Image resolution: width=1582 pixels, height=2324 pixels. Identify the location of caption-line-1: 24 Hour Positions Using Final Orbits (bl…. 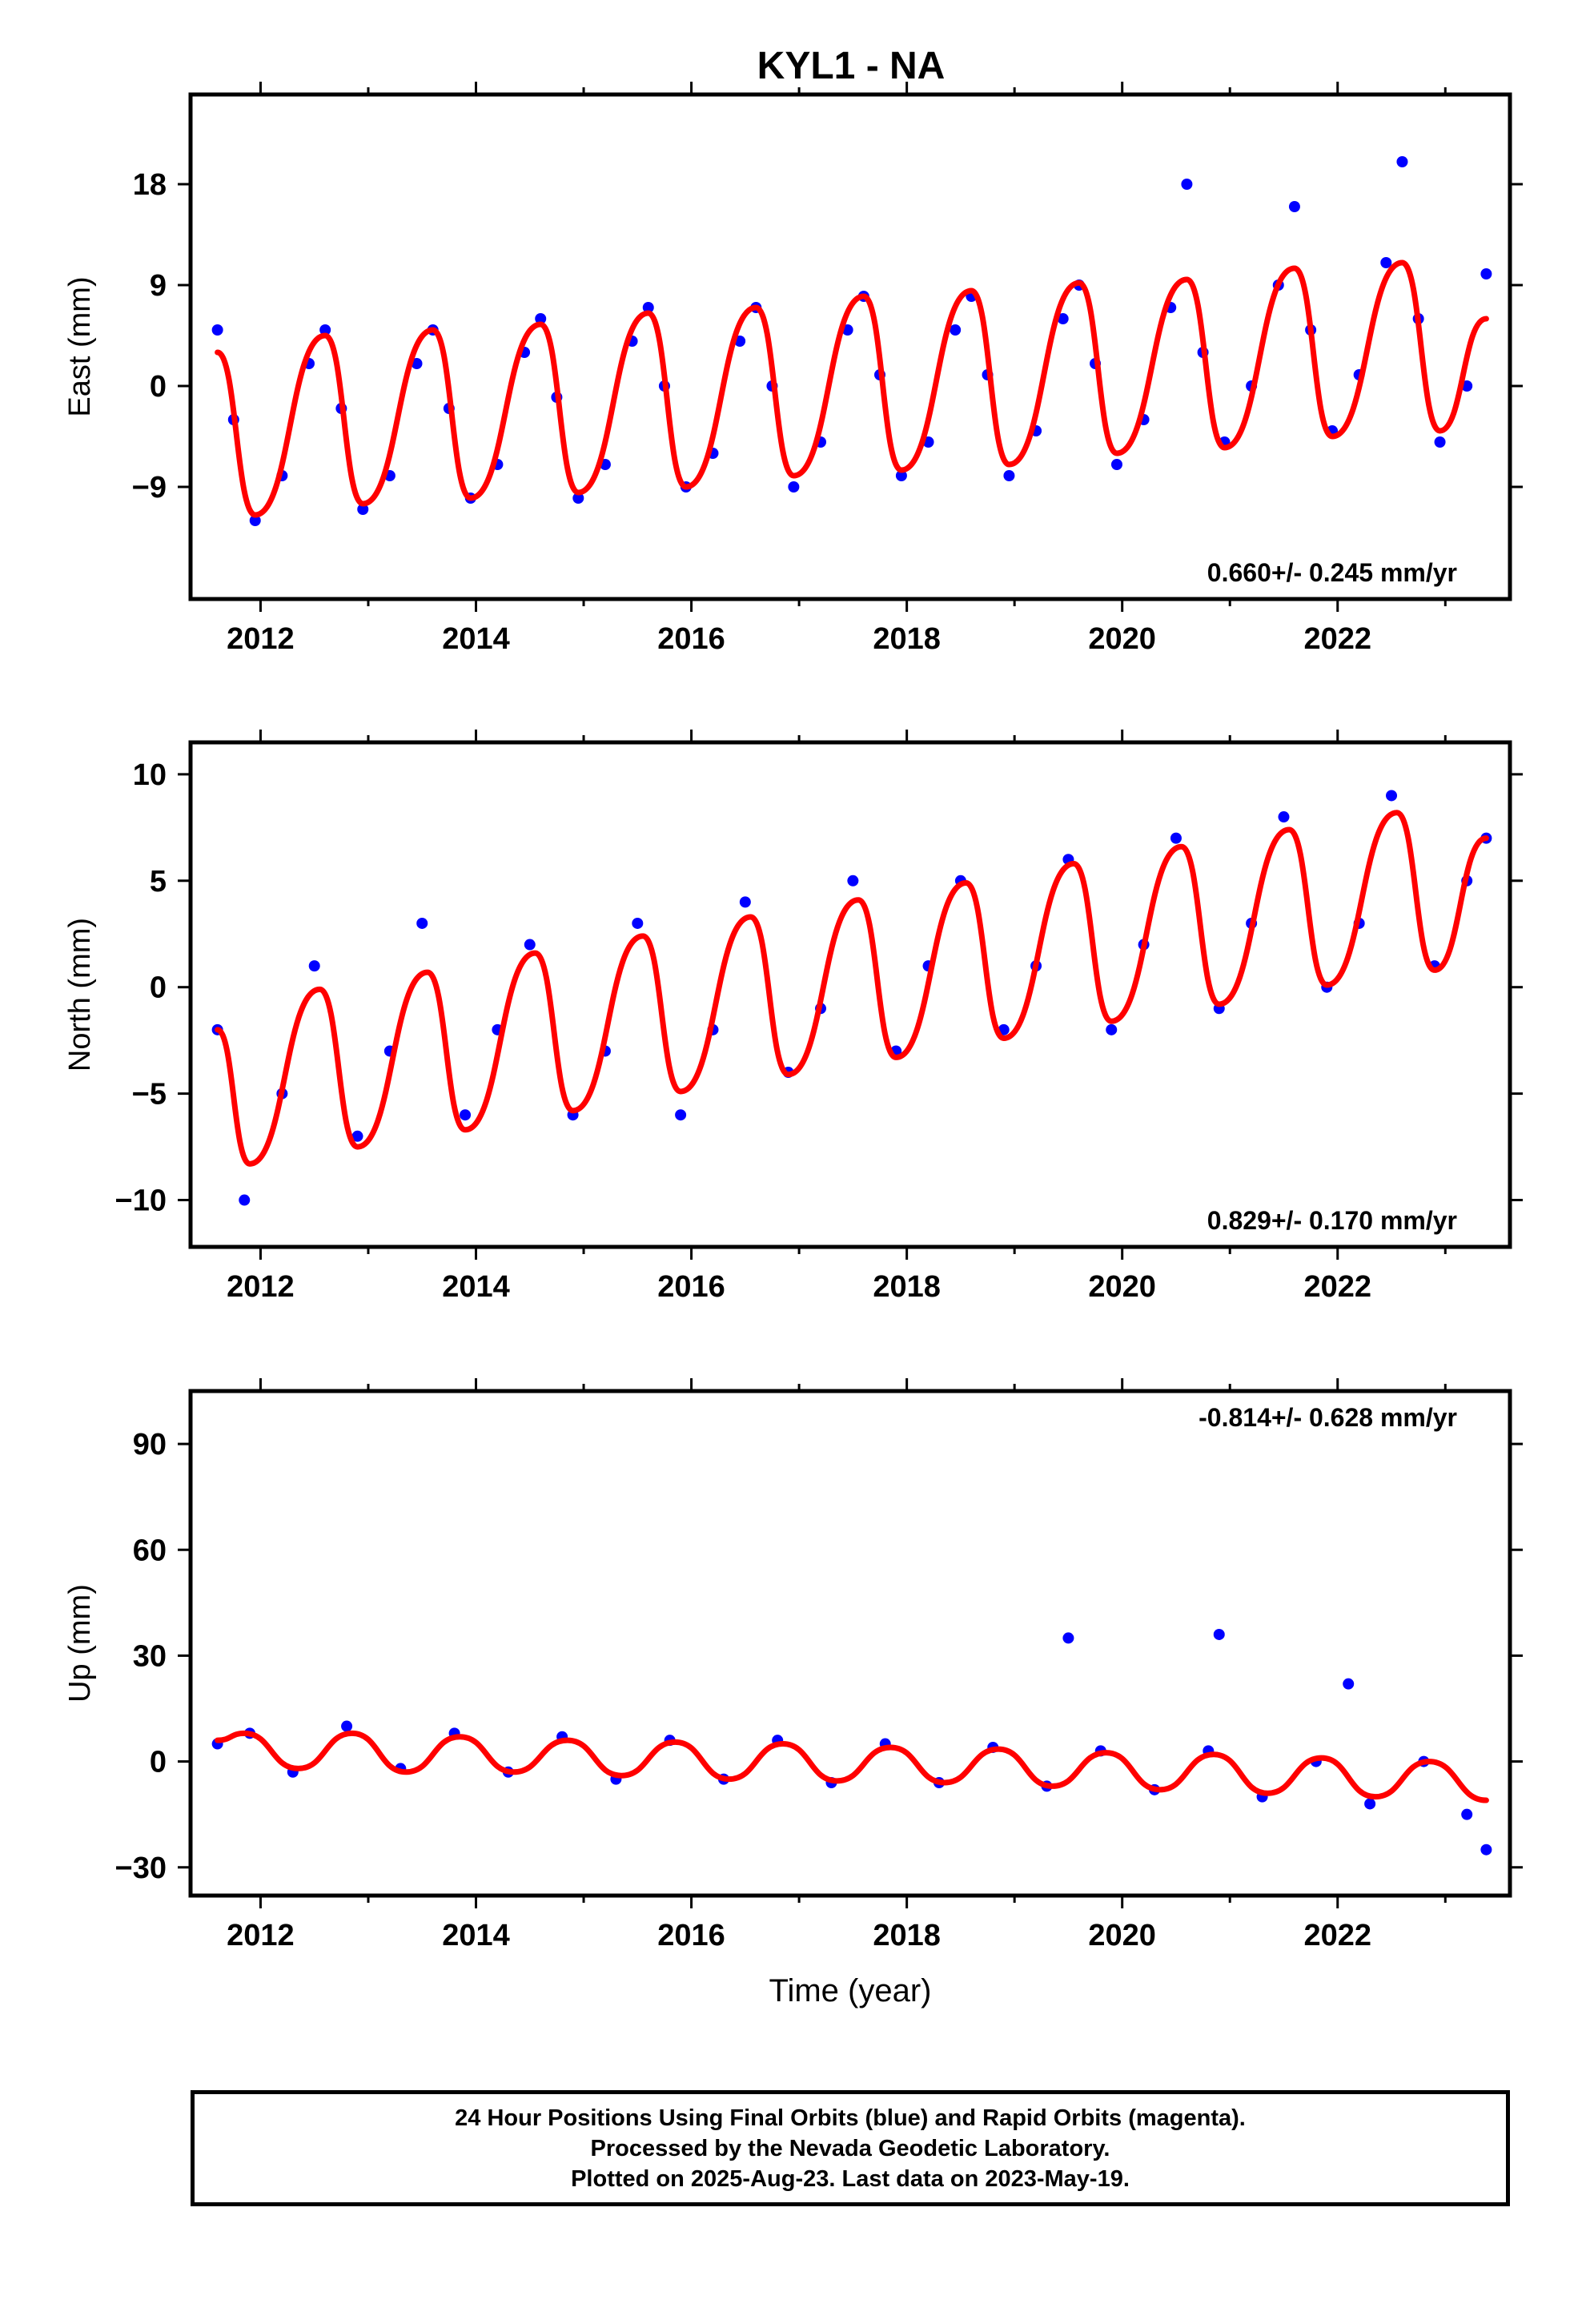
(850, 2118).